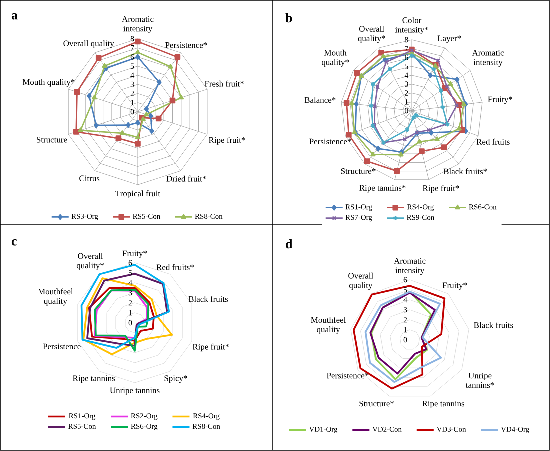  Describe the element at coordinates (289, 244) in the screenshot. I see `chart-title: d` at that location.